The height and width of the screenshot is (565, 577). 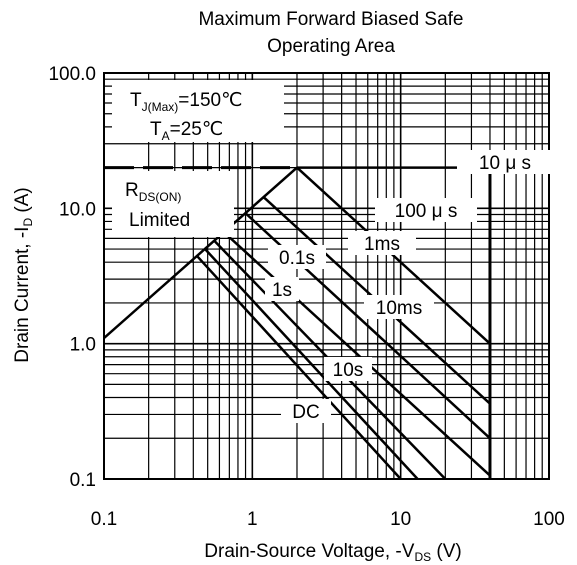 I want to click on x-axis-label: Drain-Source Voltage, -VDS (V), so click(x=332, y=552).